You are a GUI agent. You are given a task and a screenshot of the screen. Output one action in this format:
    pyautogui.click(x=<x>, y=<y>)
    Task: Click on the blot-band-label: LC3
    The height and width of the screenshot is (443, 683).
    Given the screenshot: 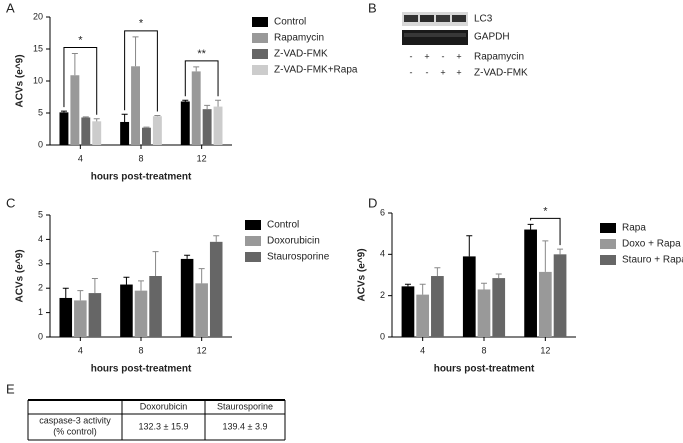 What is the action you would take?
    pyautogui.click(x=483, y=19)
    